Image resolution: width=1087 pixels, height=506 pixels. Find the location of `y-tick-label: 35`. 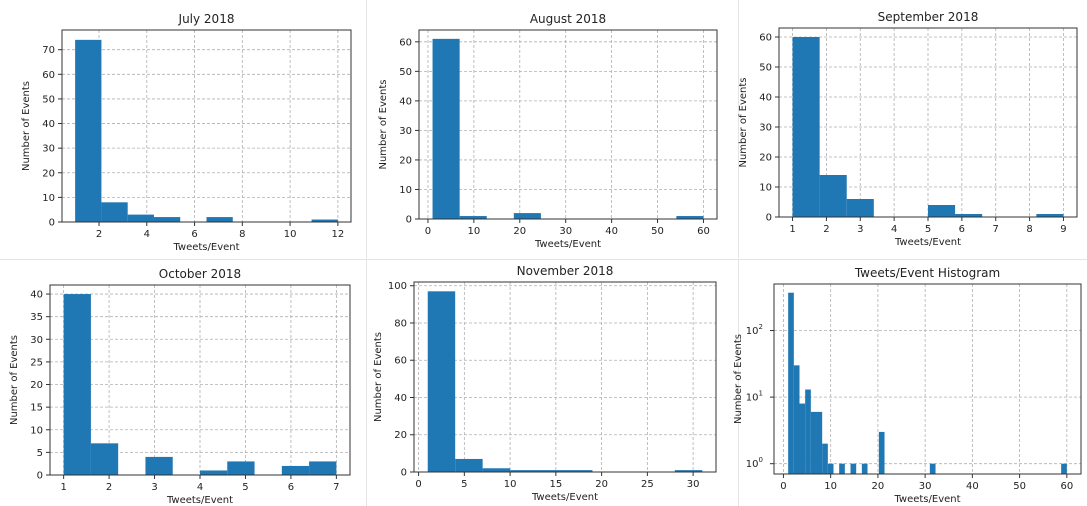

y-tick-label: 35 is located at coordinates (36, 317).